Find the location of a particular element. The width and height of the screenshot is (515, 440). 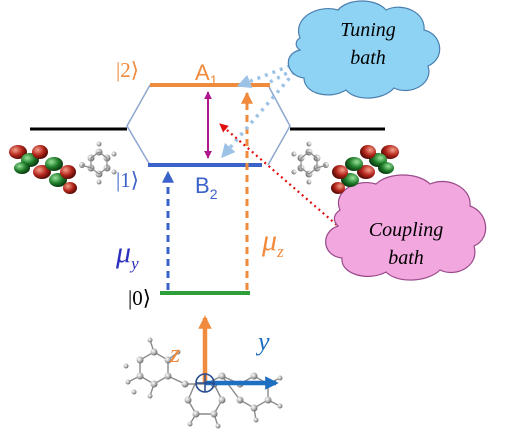

coupling-bath-arrow is located at coordinates (282, 178).